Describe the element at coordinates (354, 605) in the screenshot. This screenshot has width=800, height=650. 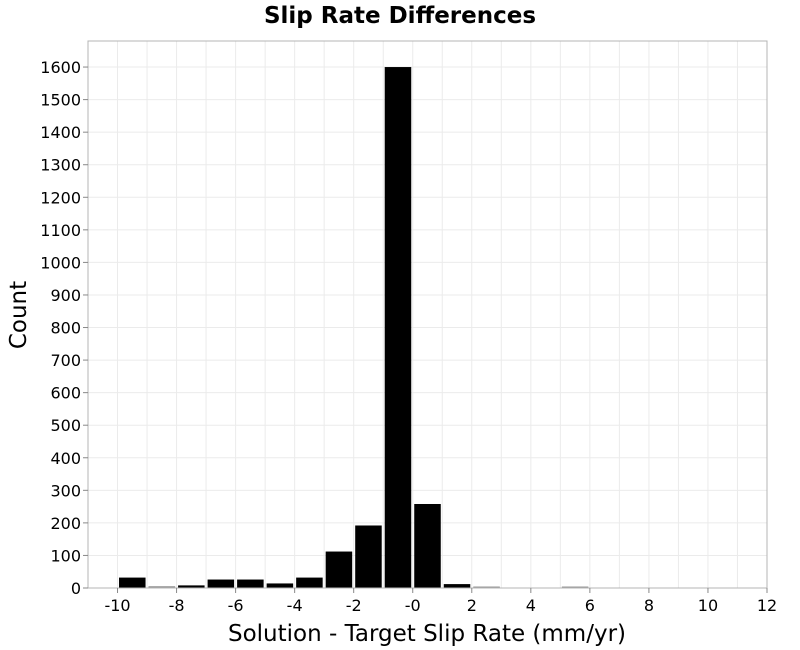
I see `x-tick-label: -2` at that location.